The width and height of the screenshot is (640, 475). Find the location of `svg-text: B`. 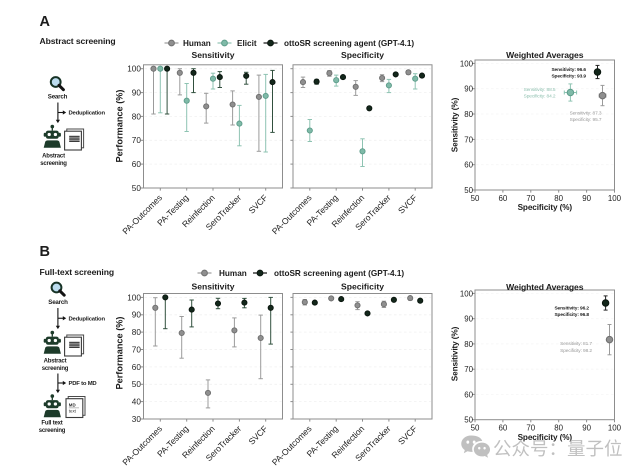

svg-text: B is located at coordinates (45, 252).